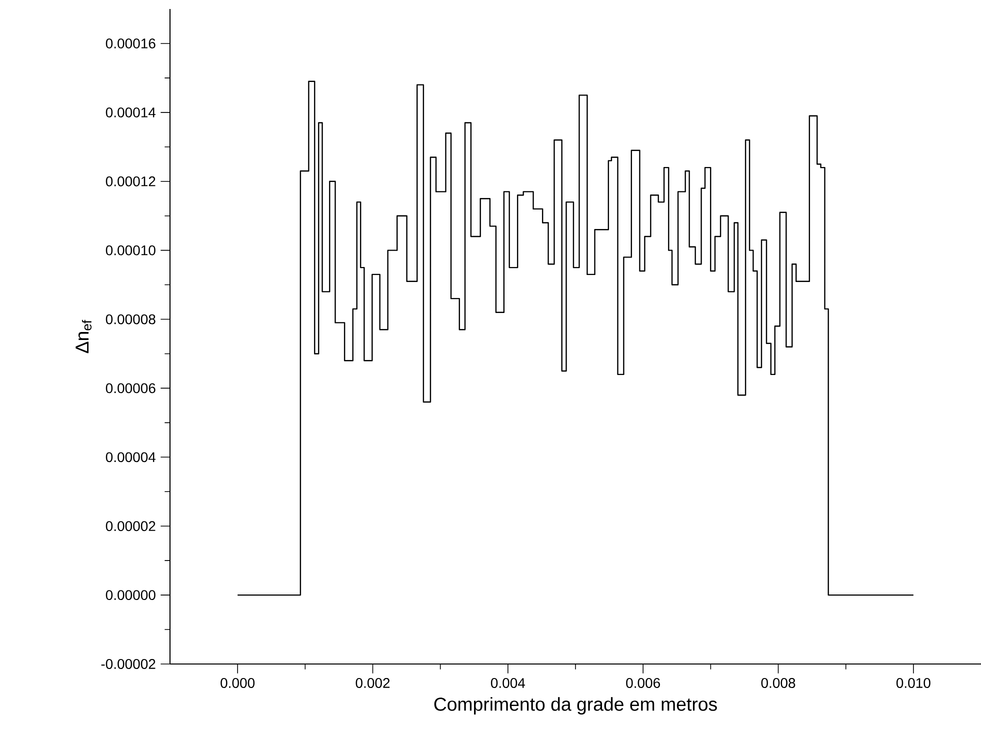 This screenshot has width=981, height=751. I want to click on y-tick-label: 0.00008, so click(131, 319).